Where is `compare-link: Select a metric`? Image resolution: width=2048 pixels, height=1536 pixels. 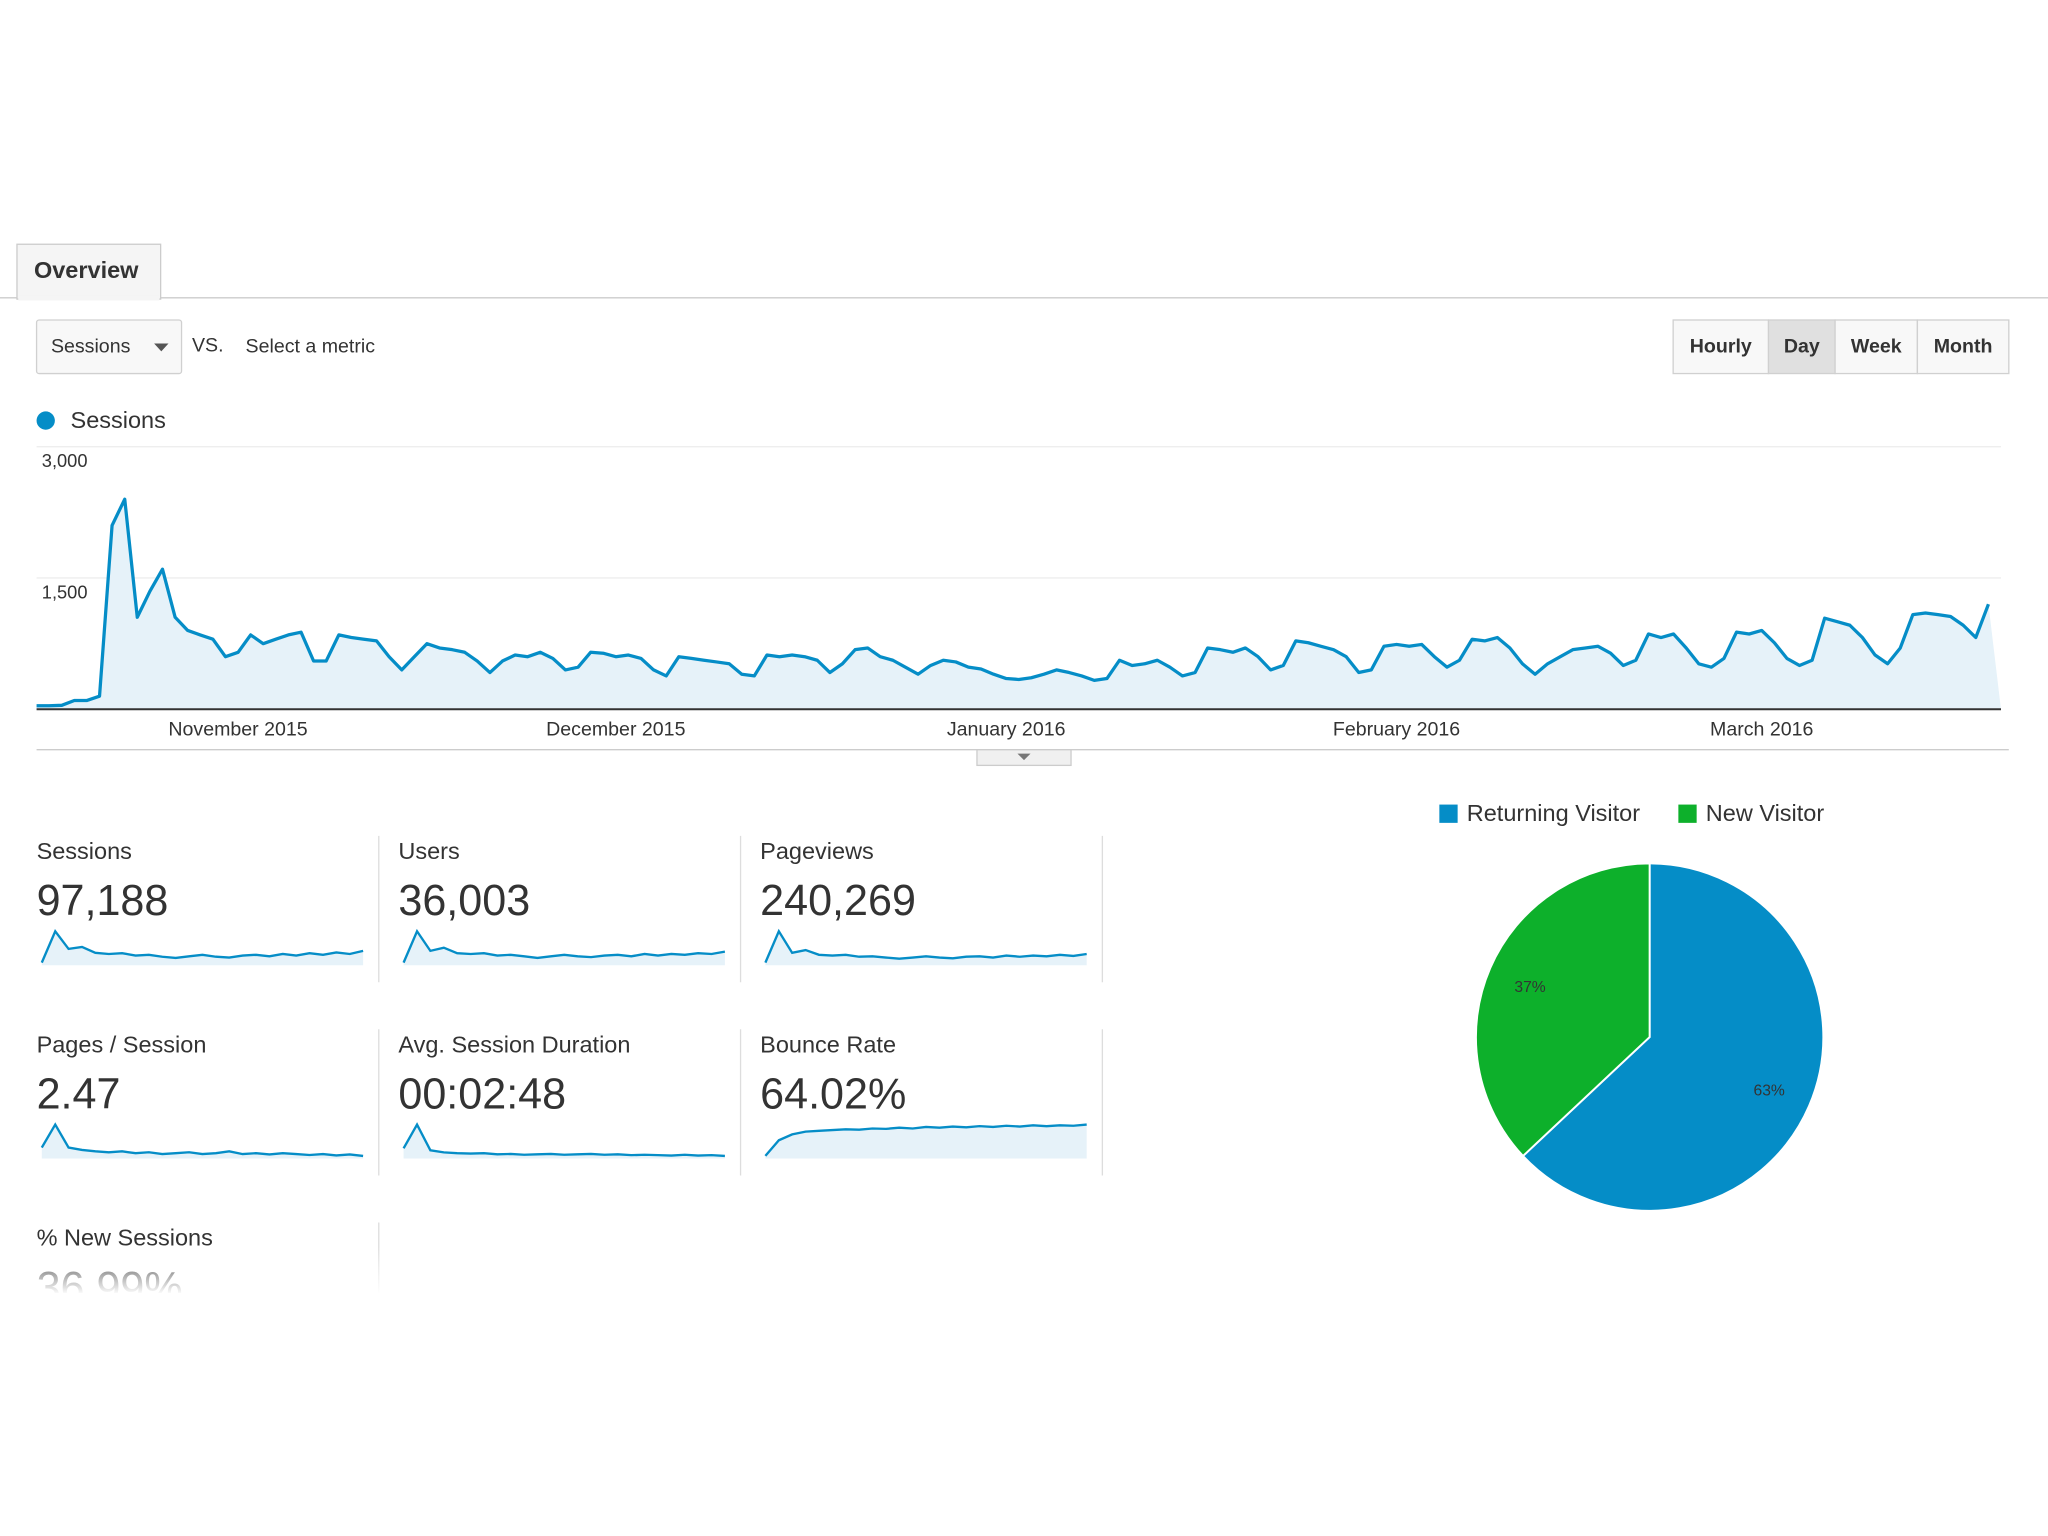
compare-link: Select a metric is located at coordinates (311, 347).